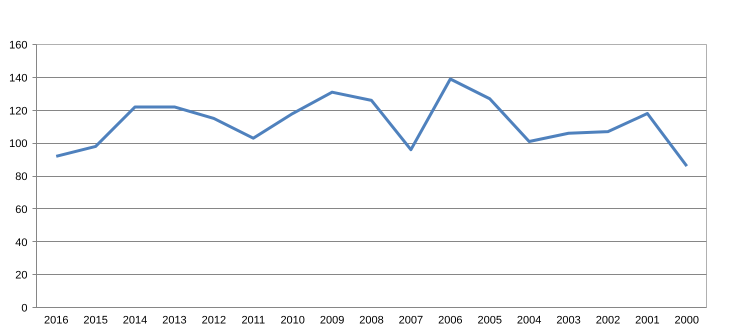  I want to click on x-tick-label: 2002, so click(608, 320).